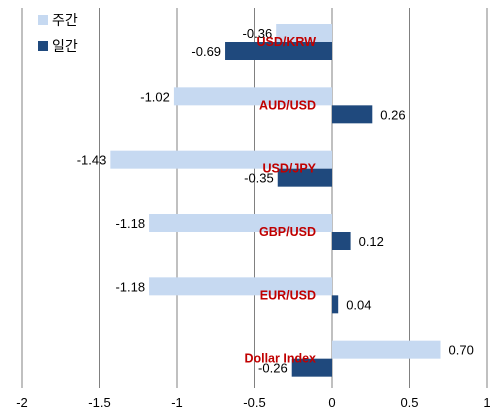  Describe the element at coordinates (409, 402) in the screenshot. I see `x-tick-label: 0.5` at that location.